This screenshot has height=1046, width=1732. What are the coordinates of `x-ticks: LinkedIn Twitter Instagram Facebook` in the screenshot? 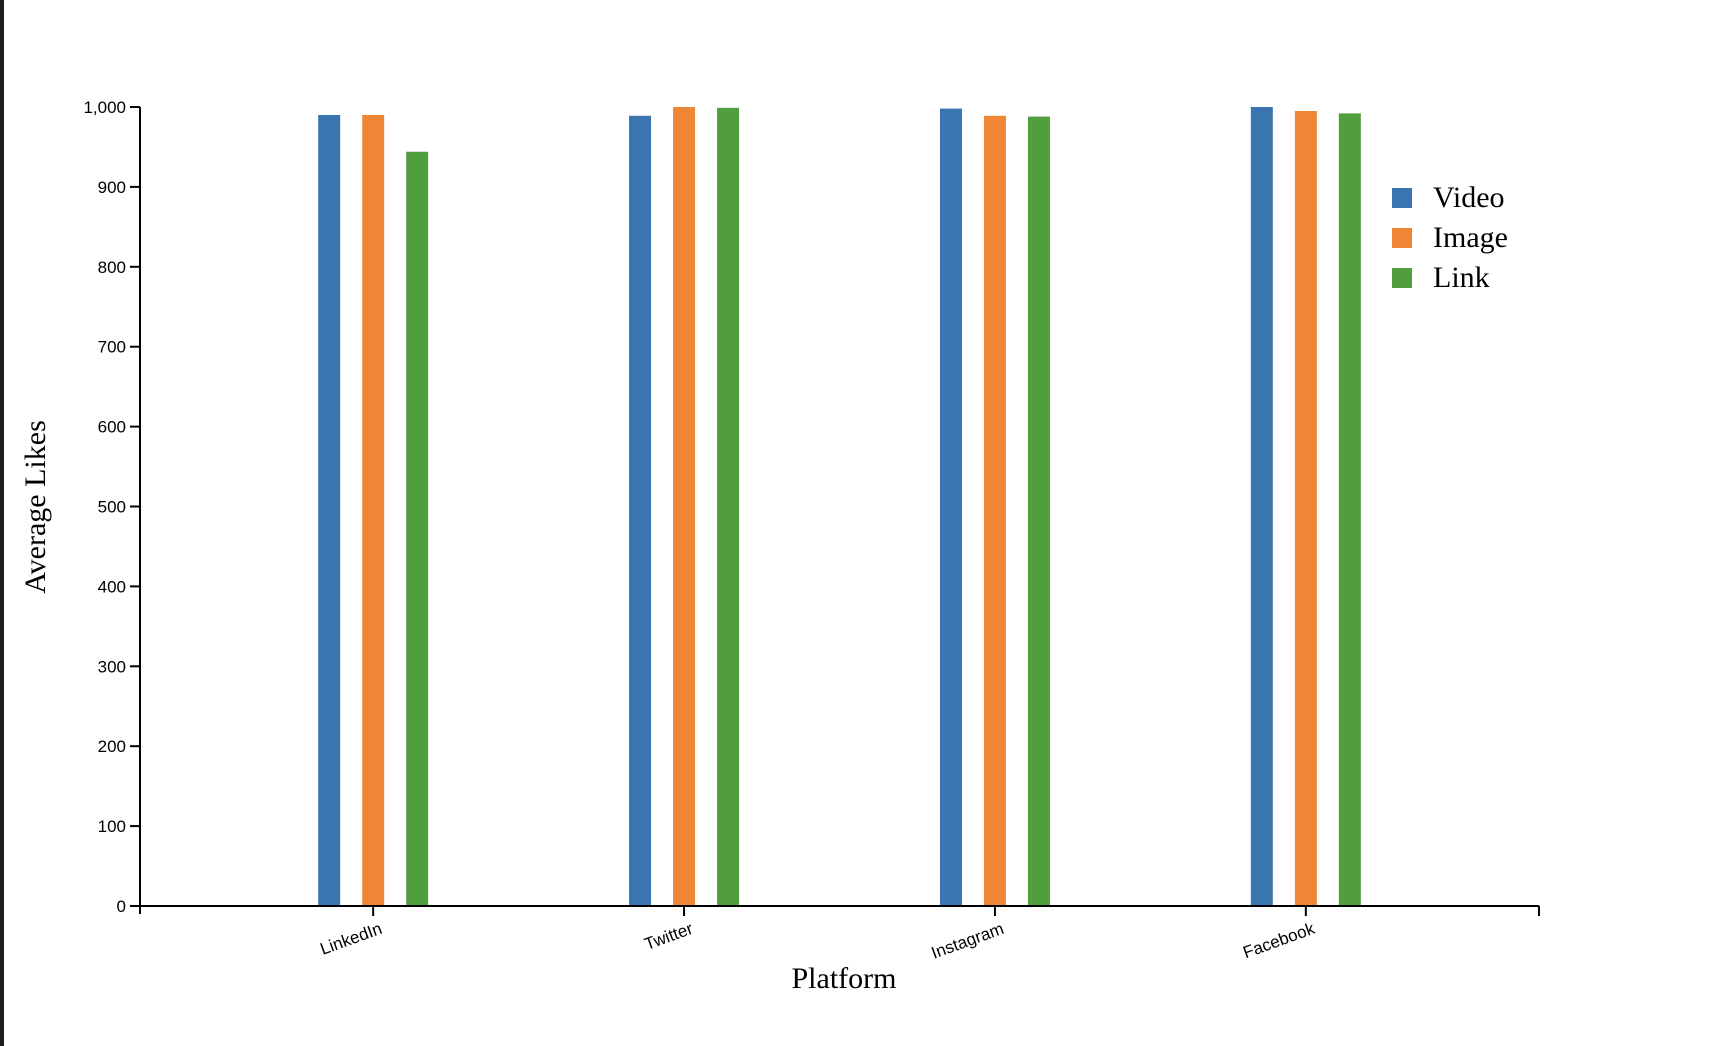 It's located at (929, 934).